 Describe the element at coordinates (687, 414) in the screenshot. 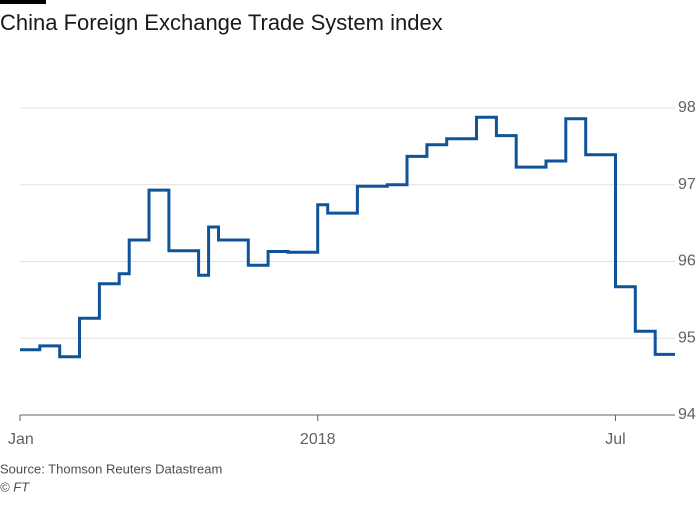

I see `y-tick-label: 94` at that location.